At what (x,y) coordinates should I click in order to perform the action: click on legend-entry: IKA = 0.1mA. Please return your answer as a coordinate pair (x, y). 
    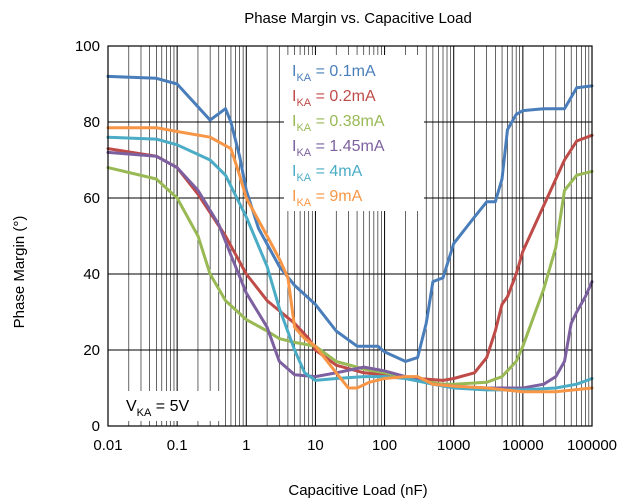
    Looking at the image, I should click on (334, 73).